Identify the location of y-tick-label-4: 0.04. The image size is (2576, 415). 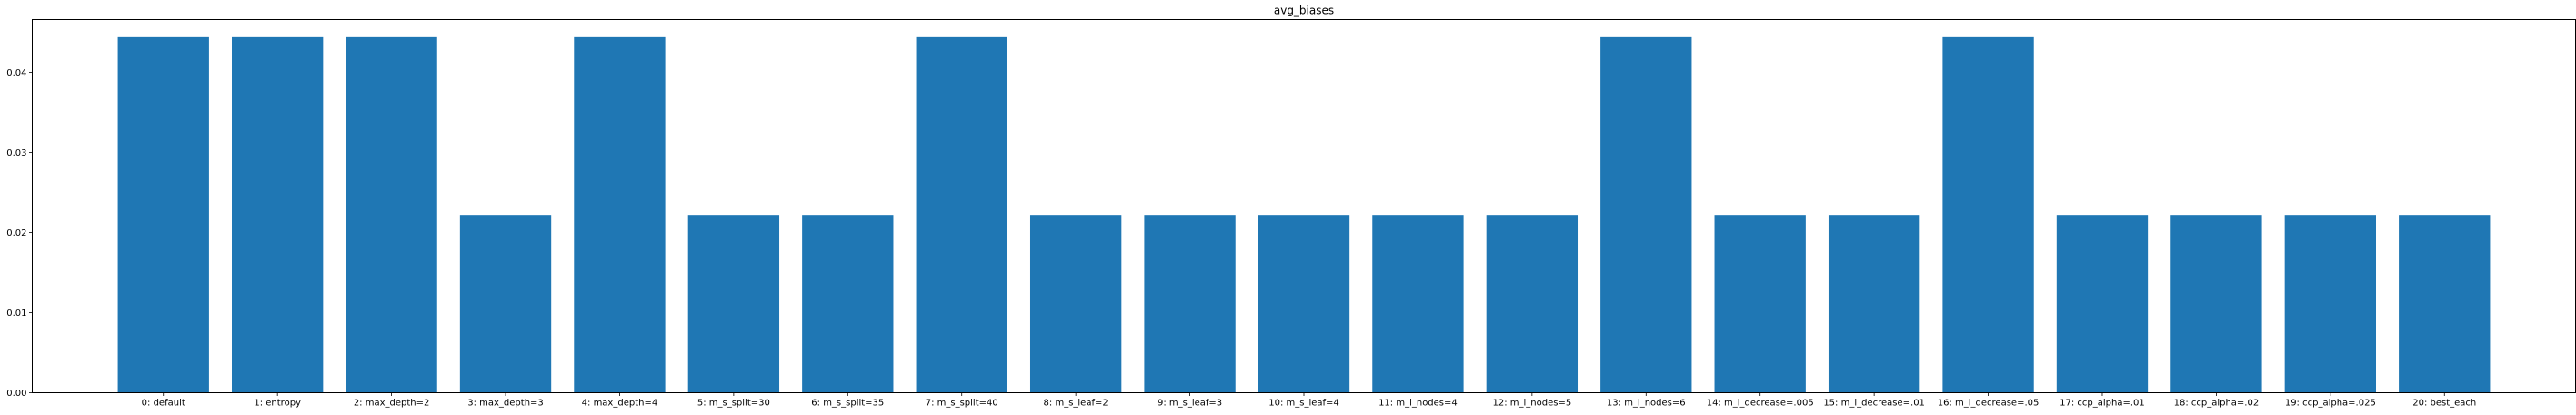
(16, 73).